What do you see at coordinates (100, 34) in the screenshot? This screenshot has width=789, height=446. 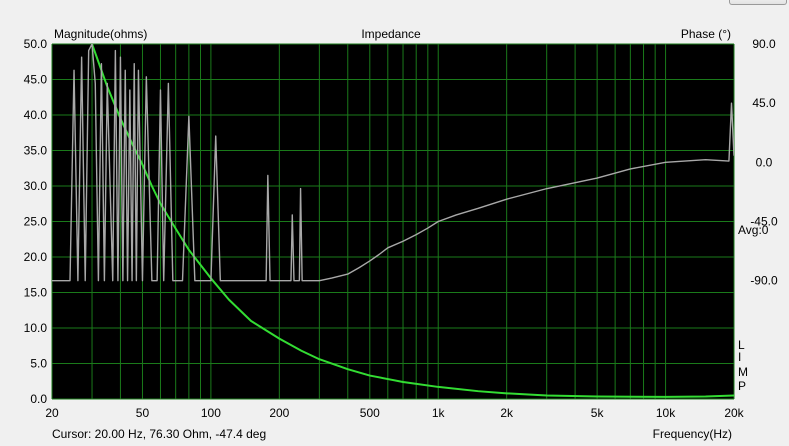 I see `left-axis-label: Magnitude(ohms)` at bounding box center [100, 34].